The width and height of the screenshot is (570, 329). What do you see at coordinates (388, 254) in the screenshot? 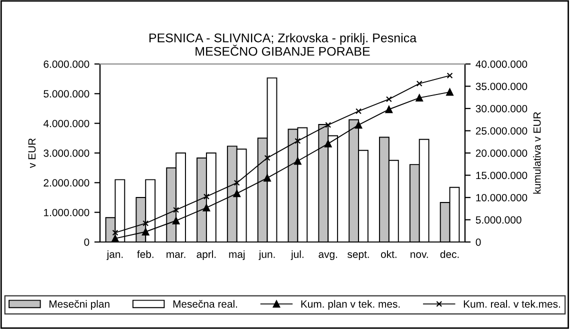
I see `x-tick-label: okt.` at bounding box center [388, 254].